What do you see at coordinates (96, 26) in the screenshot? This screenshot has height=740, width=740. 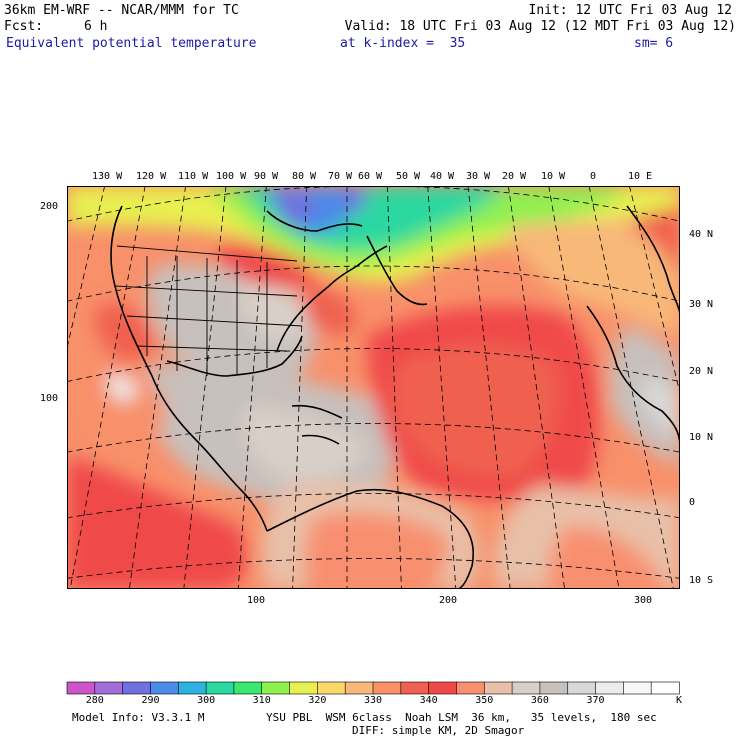 I see `forecast-hour: 6 h` at bounding box center [96, 26].